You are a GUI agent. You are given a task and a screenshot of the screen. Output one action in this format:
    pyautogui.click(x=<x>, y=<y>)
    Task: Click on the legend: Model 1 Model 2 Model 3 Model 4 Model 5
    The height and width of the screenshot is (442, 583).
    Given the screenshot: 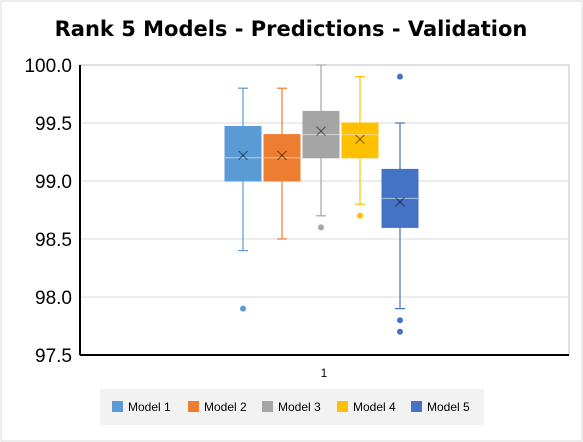 What is the action you would take?
    pyautogui.click(x=292, y=407)
    